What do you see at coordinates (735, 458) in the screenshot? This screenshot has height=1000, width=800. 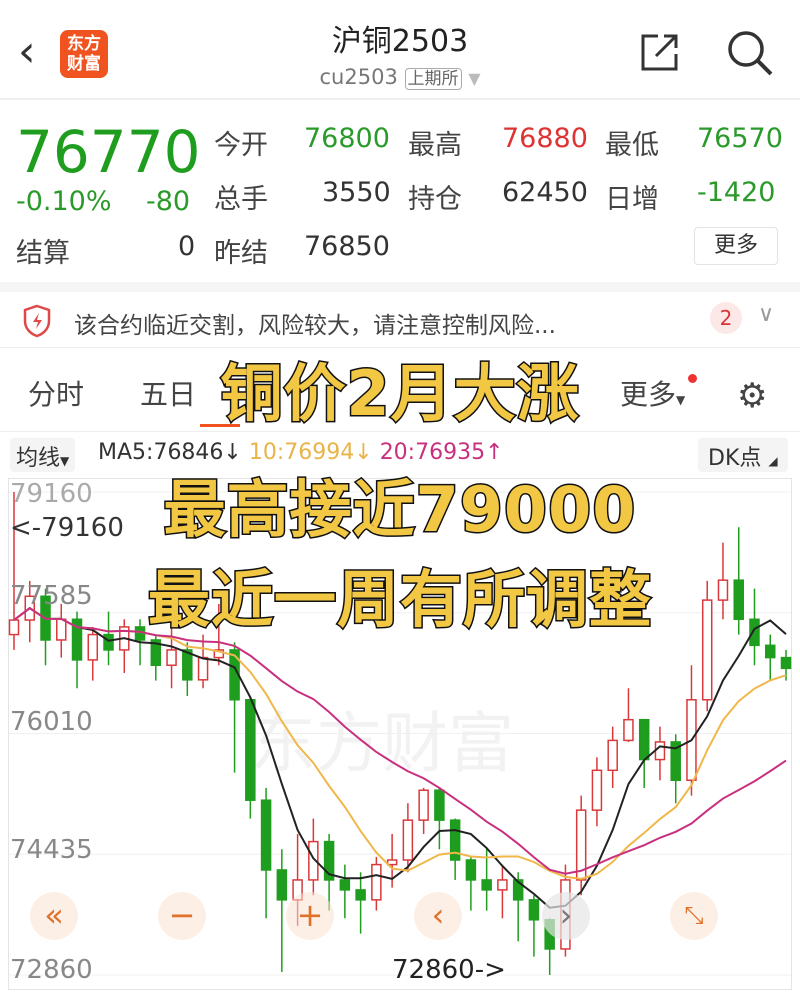 I see `dk-label: DK点` at bounding box center [735, 458].